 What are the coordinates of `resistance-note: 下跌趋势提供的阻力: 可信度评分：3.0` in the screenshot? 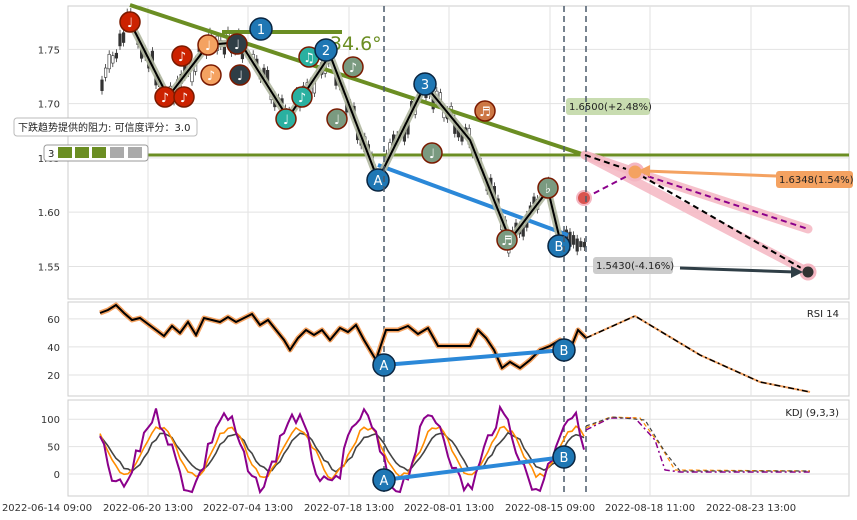 It's located at (104, 127).